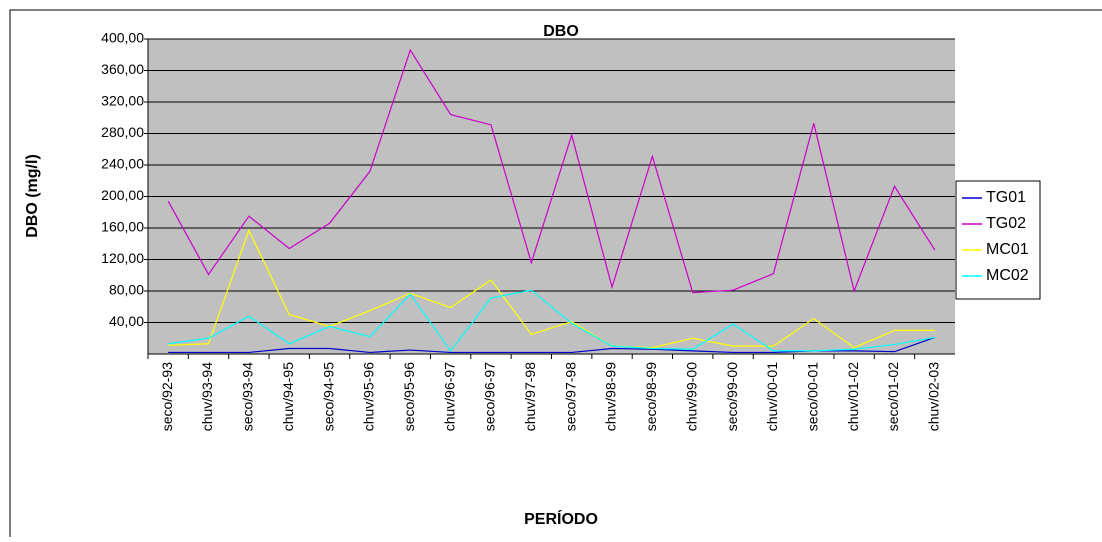 The height and width of the screenshot is (542, 1102). What do you see at coordinates (934, 396) in the screenshot?
I see `x-tick-label: chuv/02-03` at bounding box center [934, 396].